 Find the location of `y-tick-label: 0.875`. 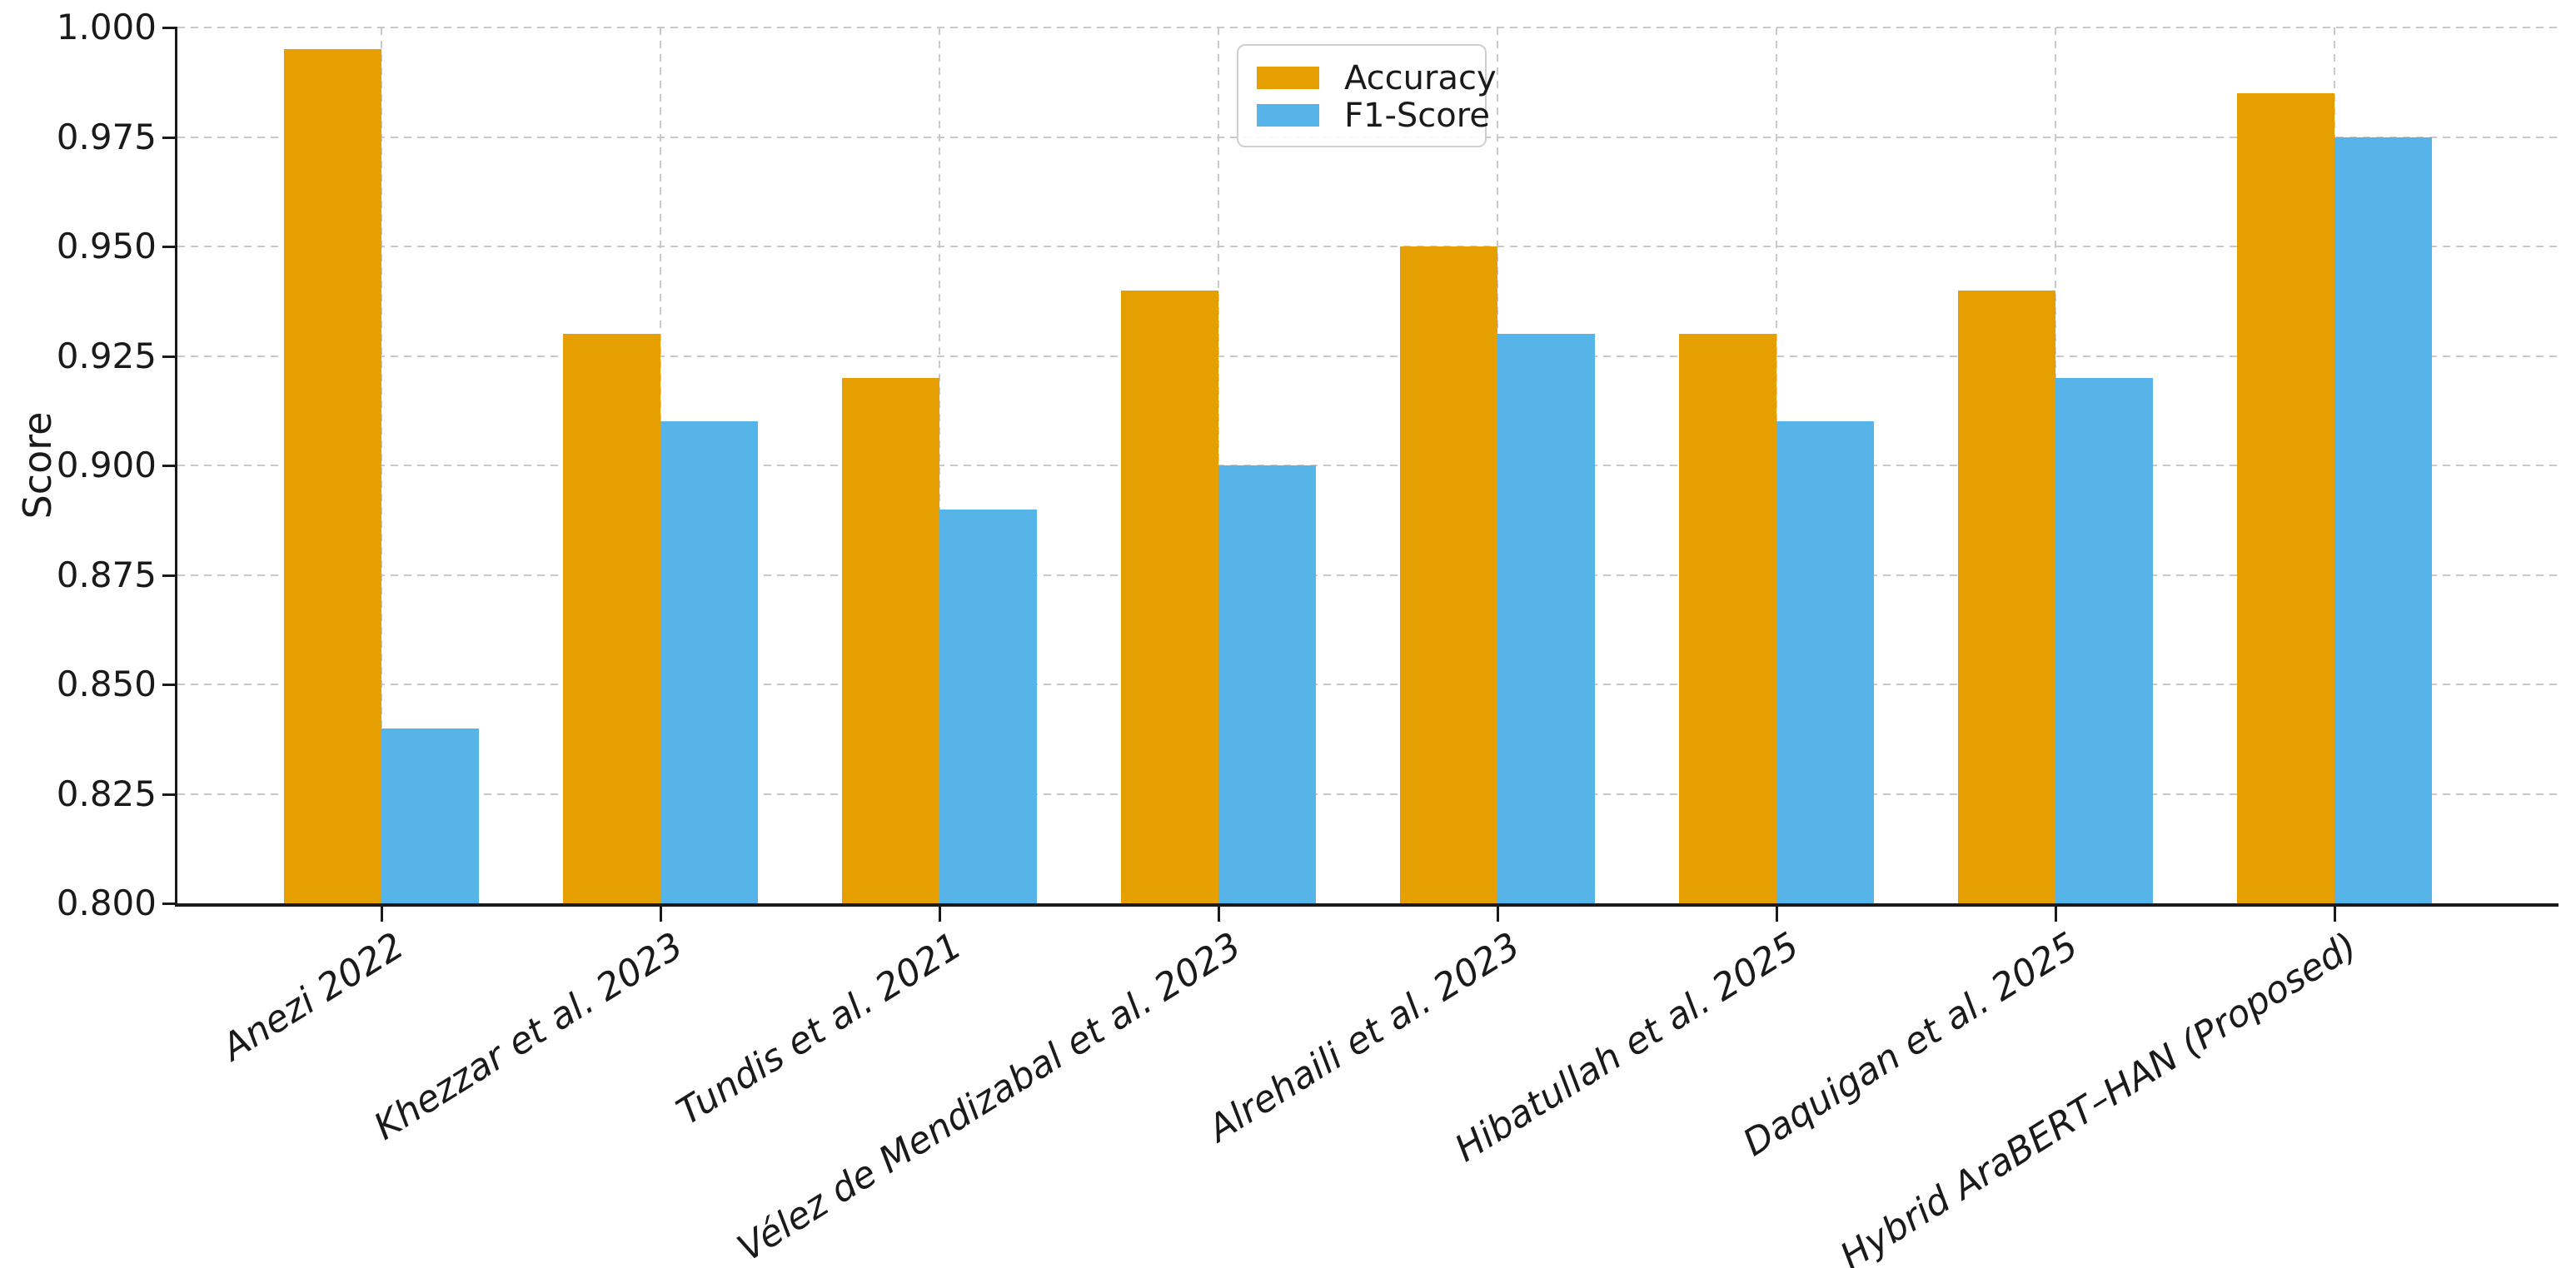

y-tick-label: 0.875 is located at coordinates (106, 574).